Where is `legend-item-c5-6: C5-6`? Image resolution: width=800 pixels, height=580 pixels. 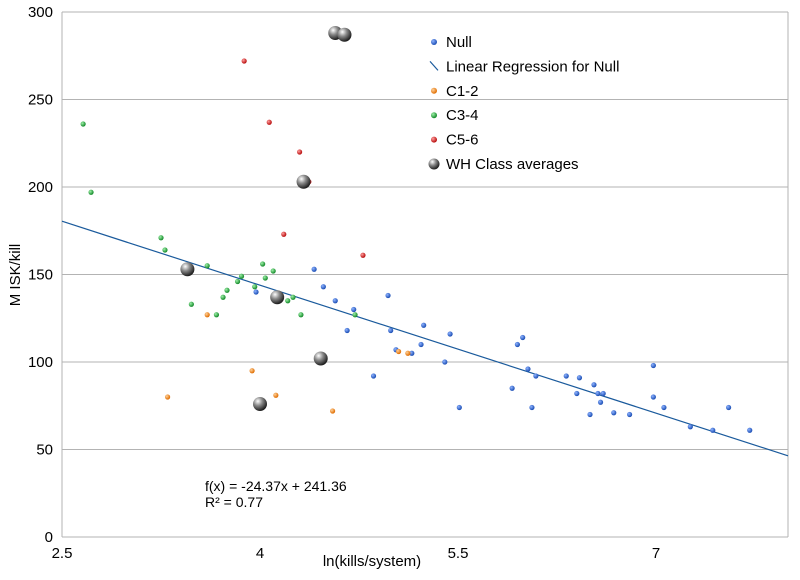 legend-item-c5-6: C5-6 is located at coordinates (455, 140).